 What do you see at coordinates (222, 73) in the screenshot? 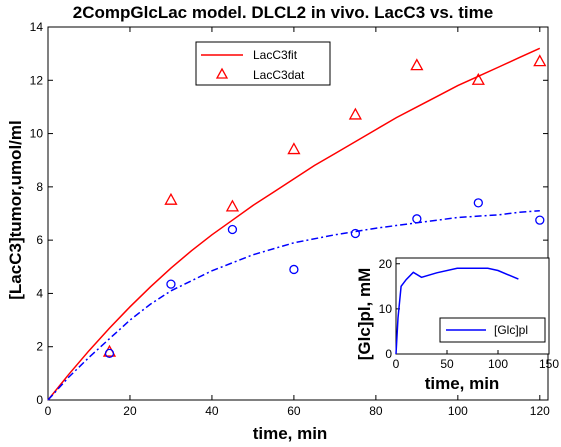
I see `legend-triangle-marker-lacc3dat` at bounding box center [222, 73].